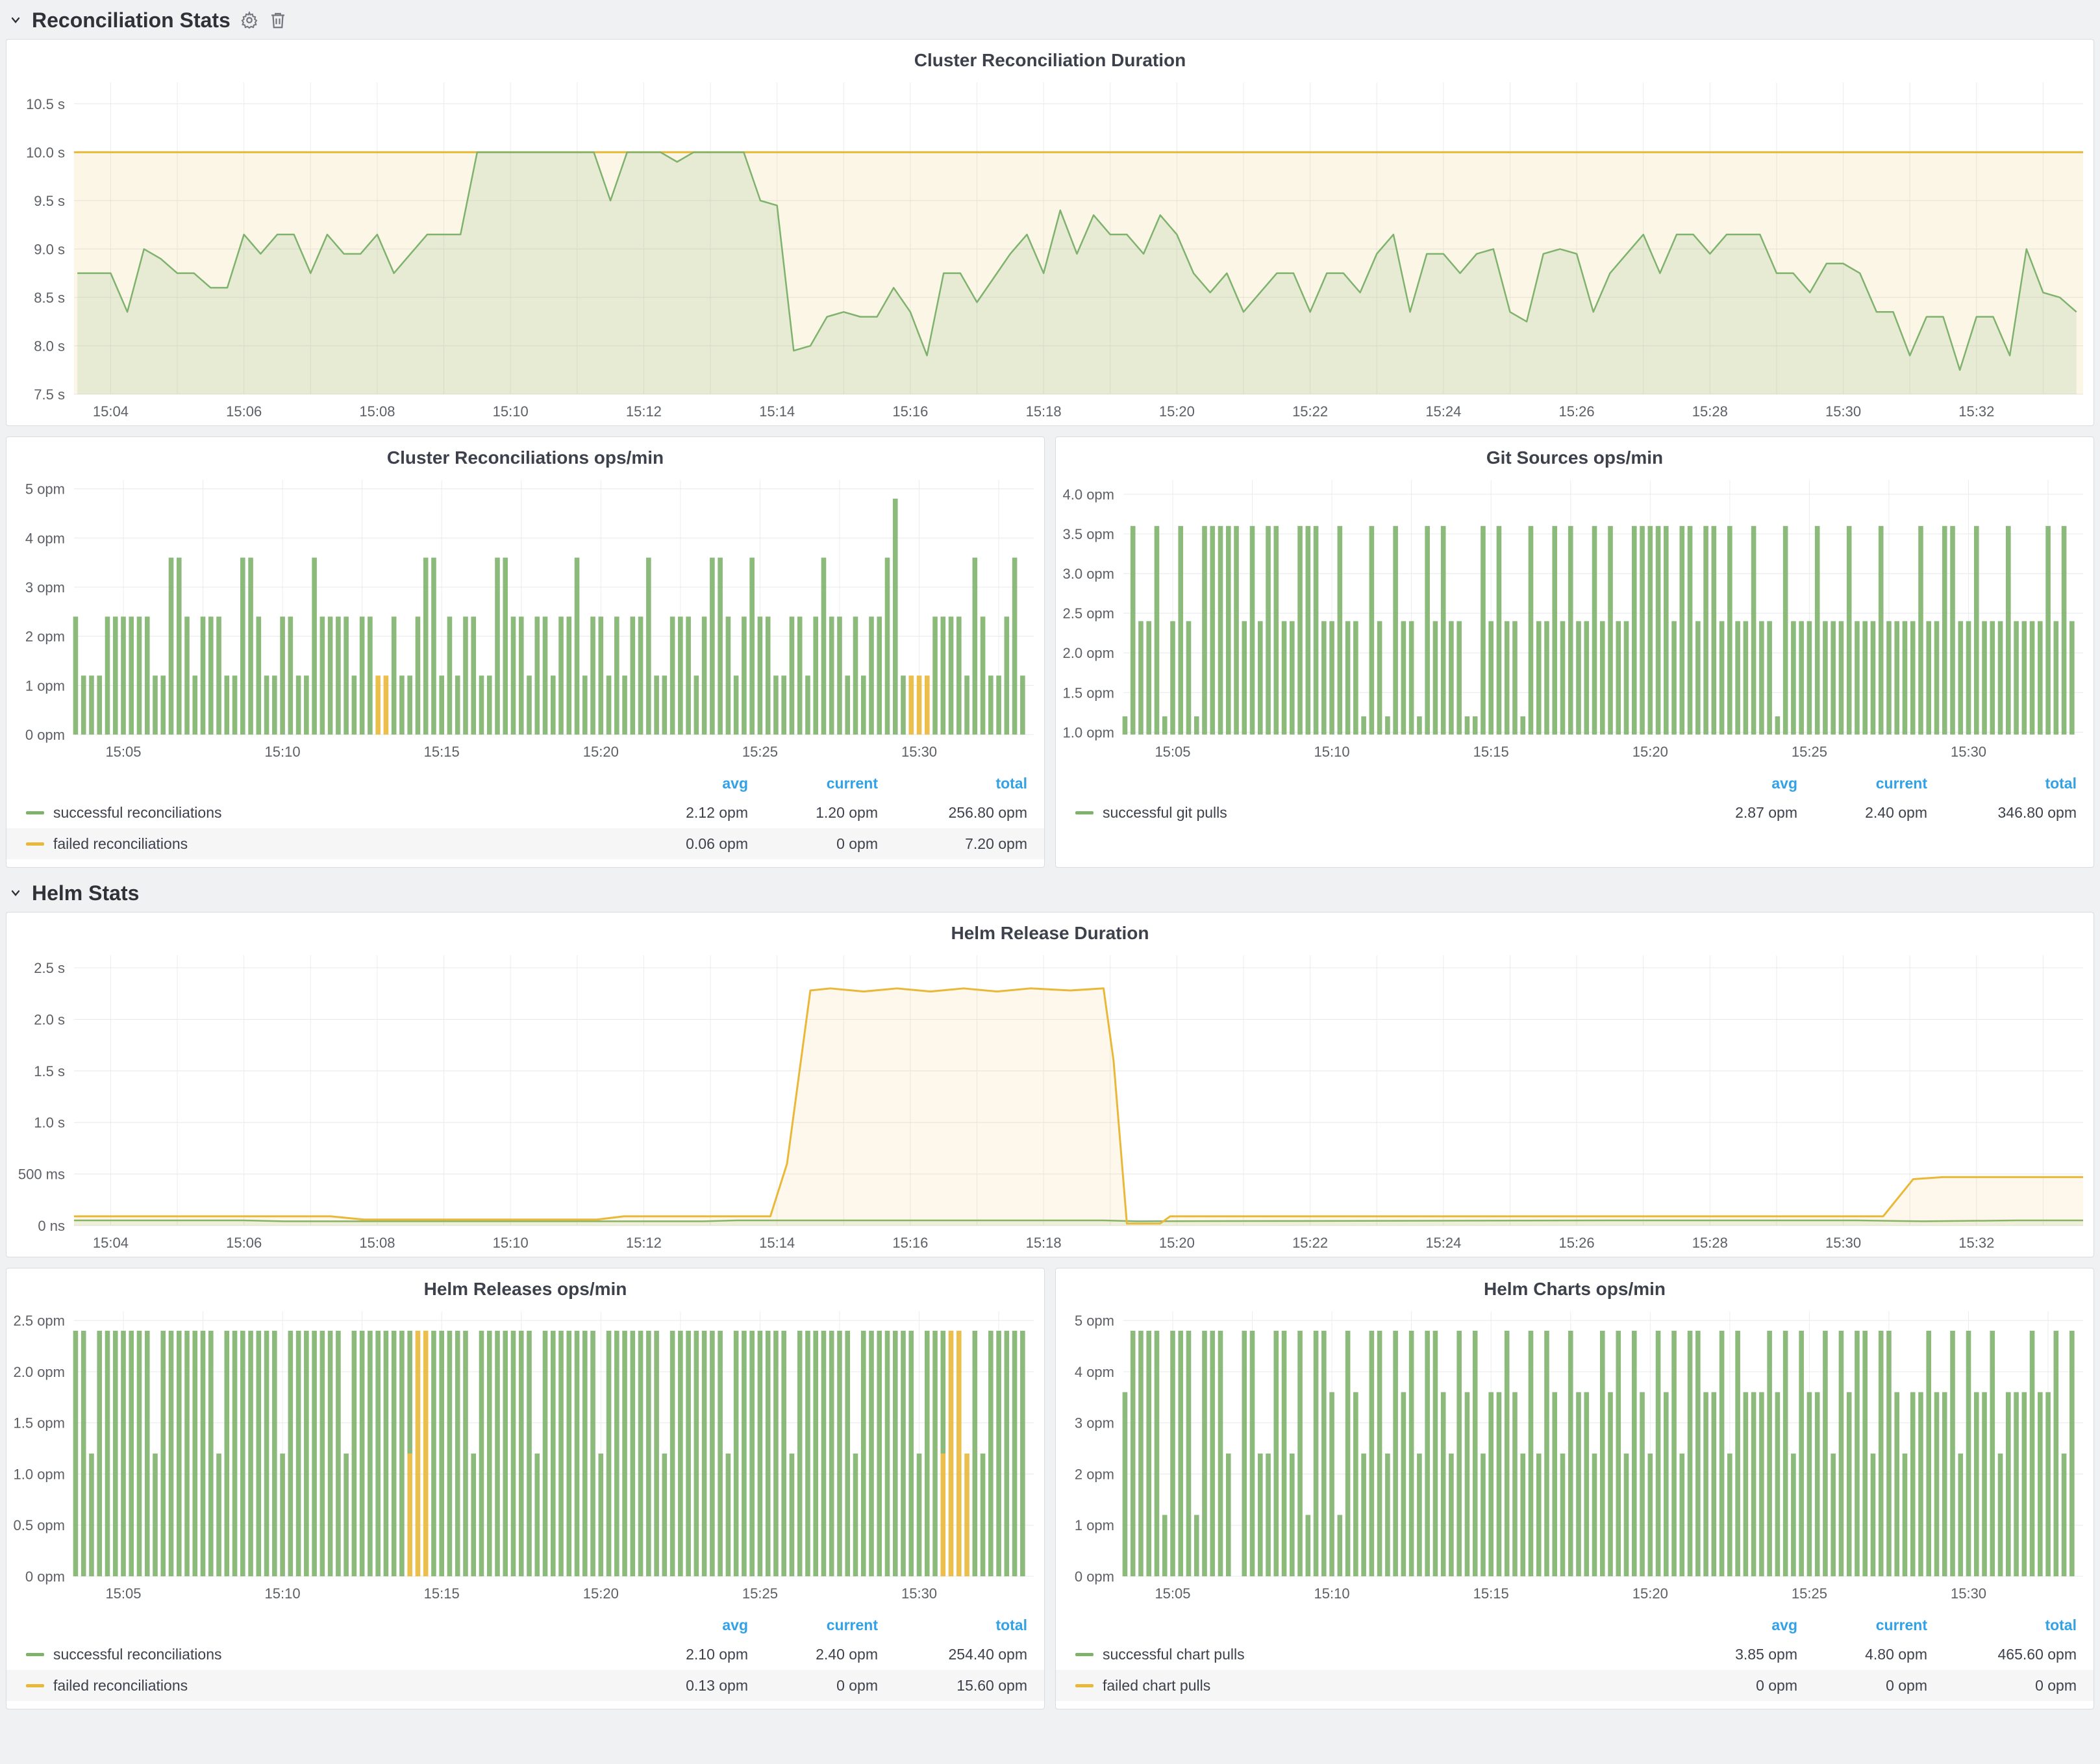 The height and width of the screenshot is (1764, 2100). I want to click on section-reconciliation-stats: Reconciliation Stats, so click(1050, 22).